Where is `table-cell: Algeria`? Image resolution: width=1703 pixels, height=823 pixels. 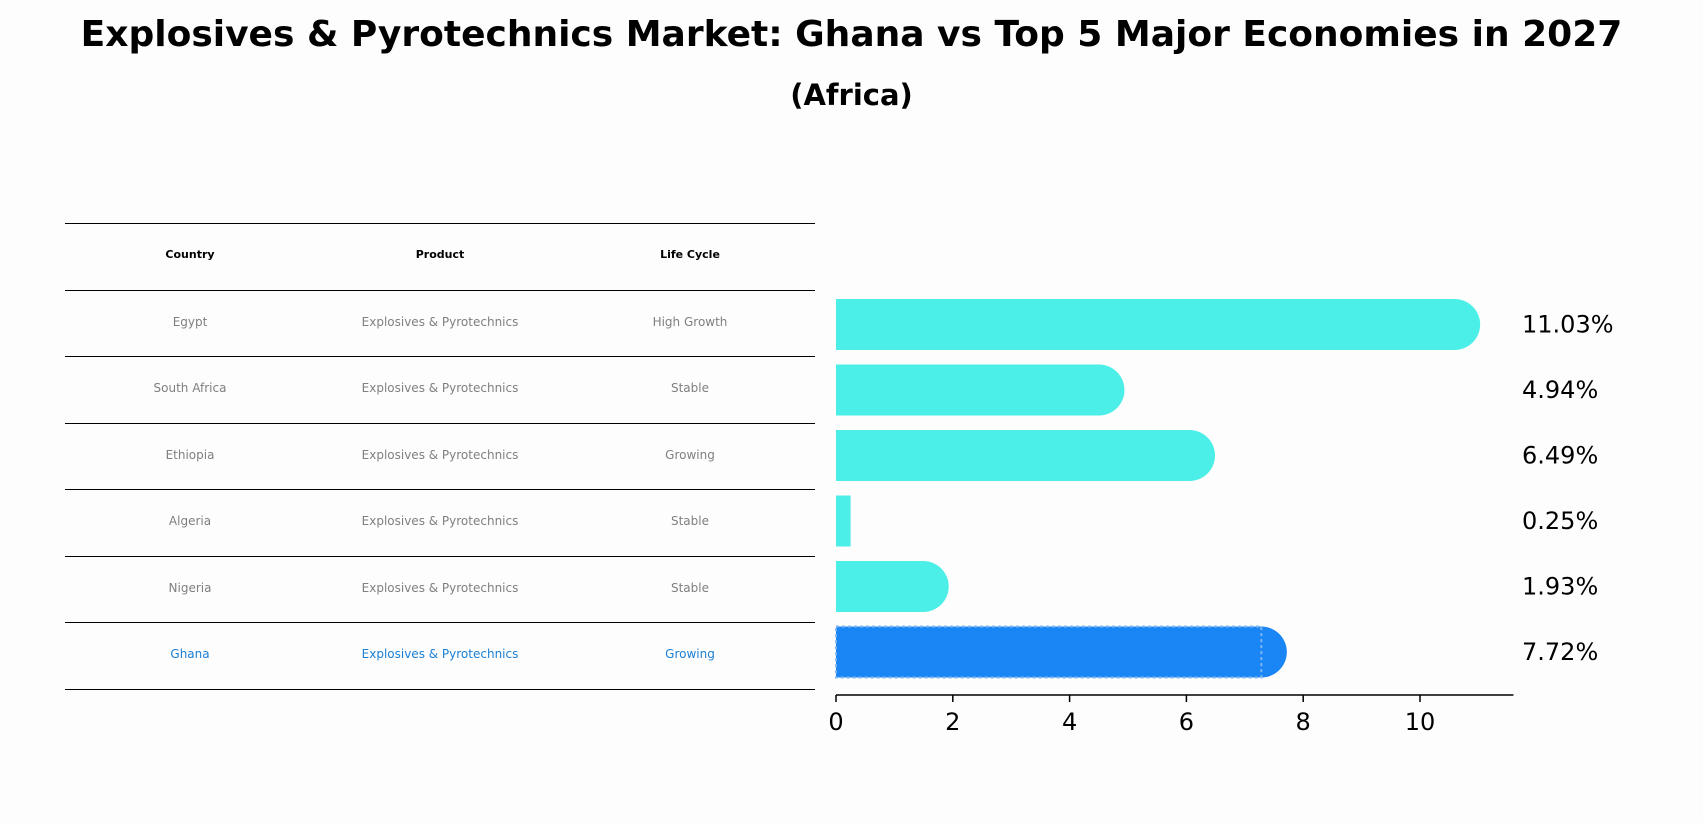 table-cell: Algeria is located at coordinates (190, 521).